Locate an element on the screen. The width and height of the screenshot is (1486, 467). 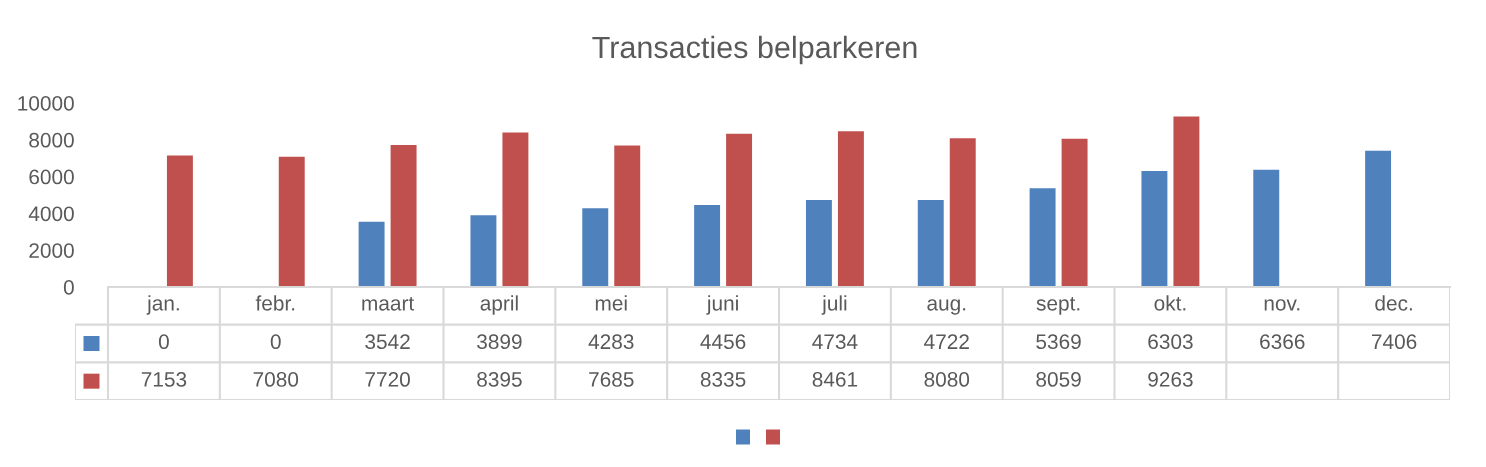
data-label: 7153 is located at coordinates (164, 379).